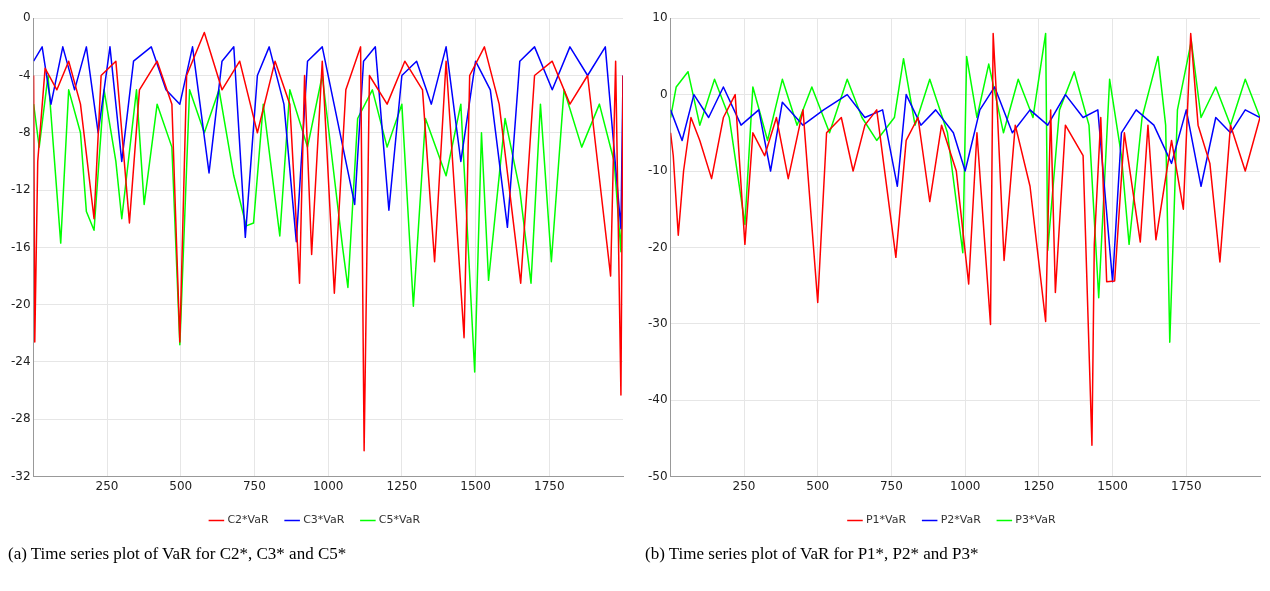 The height and width of the screenshot is (591, 1270). Describe the element at coordinates (24, 74) in the screenshot. I see `y-tick-label: -4` at that location.